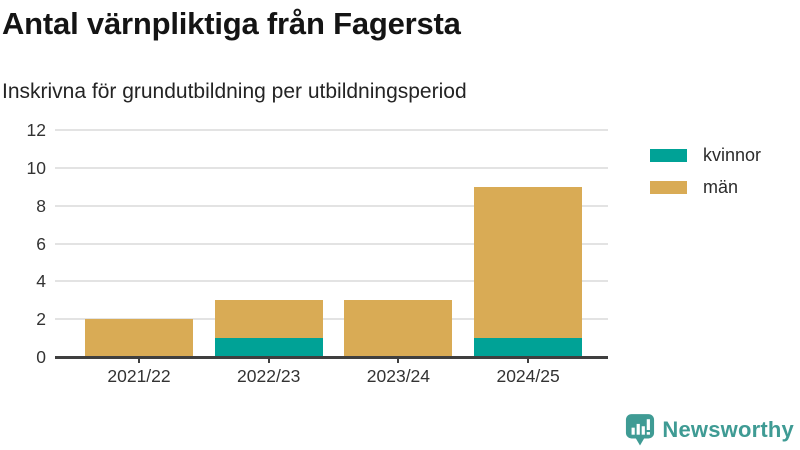  Describe the element at coordinates (705, 171) in the screenshot. I see `legend: kvinnor män` at that location.